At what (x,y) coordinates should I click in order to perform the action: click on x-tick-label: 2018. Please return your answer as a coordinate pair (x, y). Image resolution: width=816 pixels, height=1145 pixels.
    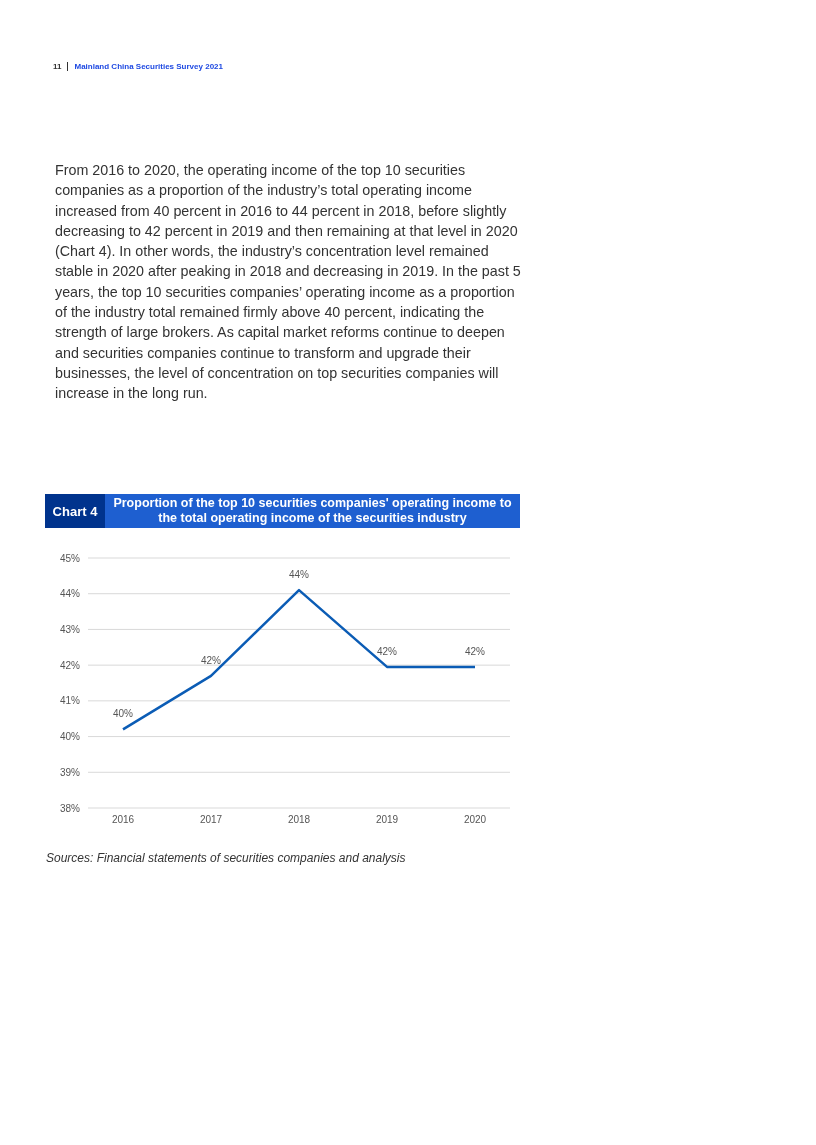
    Looking at the image, I should click on (299, 820).